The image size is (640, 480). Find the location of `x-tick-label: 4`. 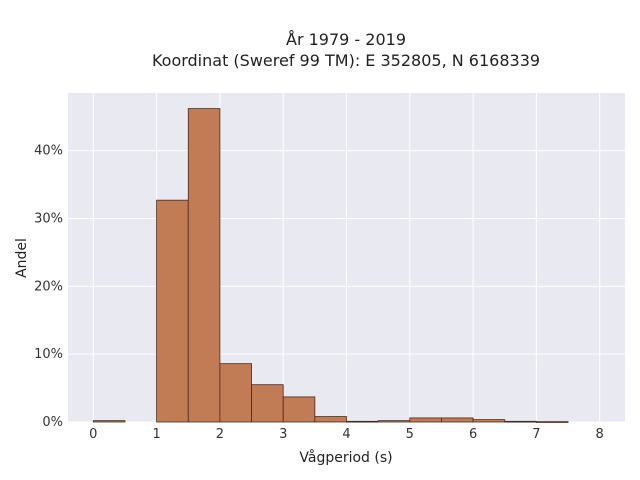

x-tick-label: 4 is located at coordinates (346, 434).